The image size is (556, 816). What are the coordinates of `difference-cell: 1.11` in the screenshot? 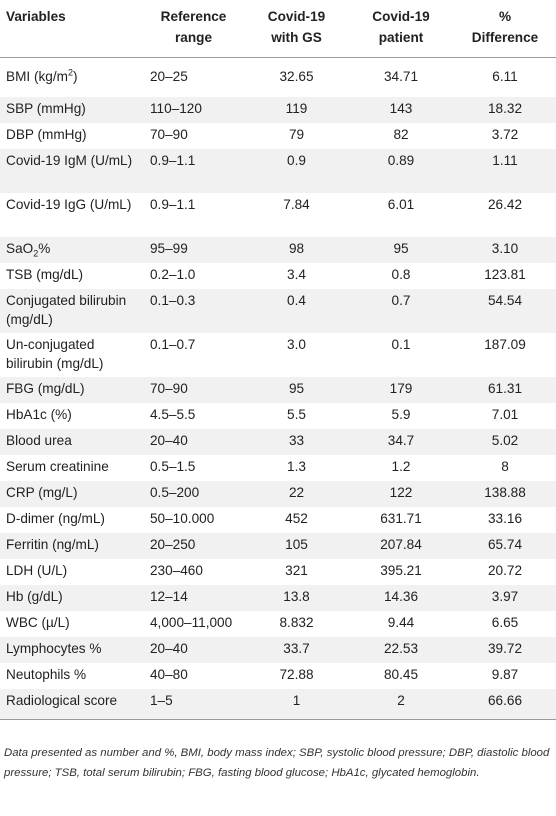 It's located at (505, 170).